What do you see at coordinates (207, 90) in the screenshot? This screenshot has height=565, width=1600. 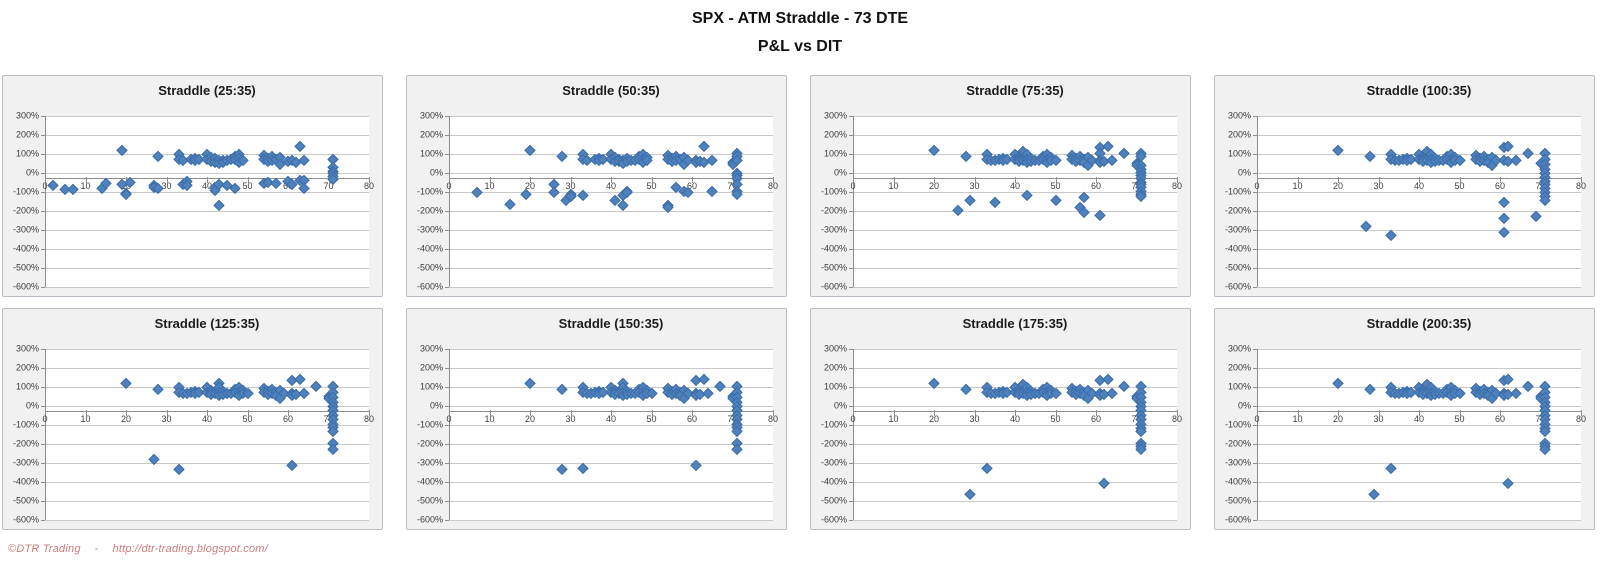 I see `panel-title: Straddle (25:35)` at bounding box center [207, 90].